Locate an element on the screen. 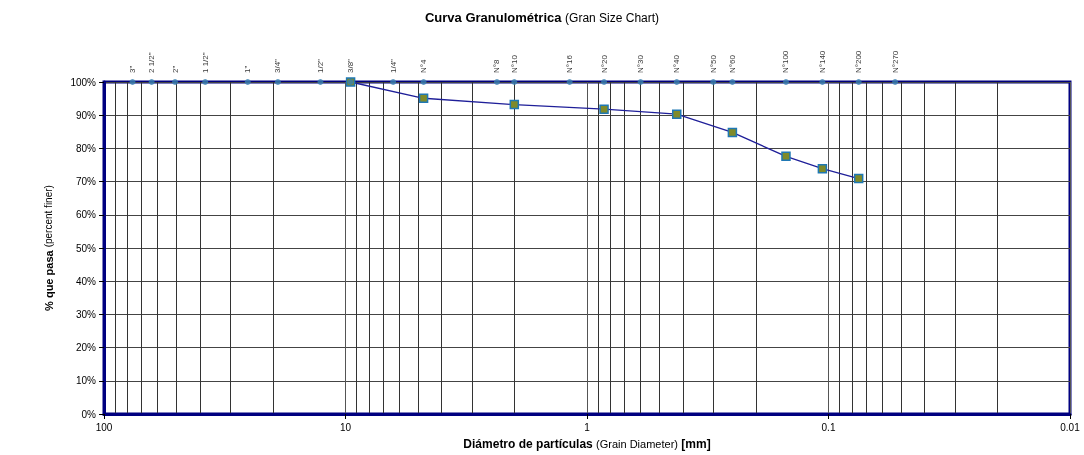 Image resolution: width=1084 pixels, height=455 pixels. y-axis-title: % que pasa (percent finer) is located at coordinates (48, 248).